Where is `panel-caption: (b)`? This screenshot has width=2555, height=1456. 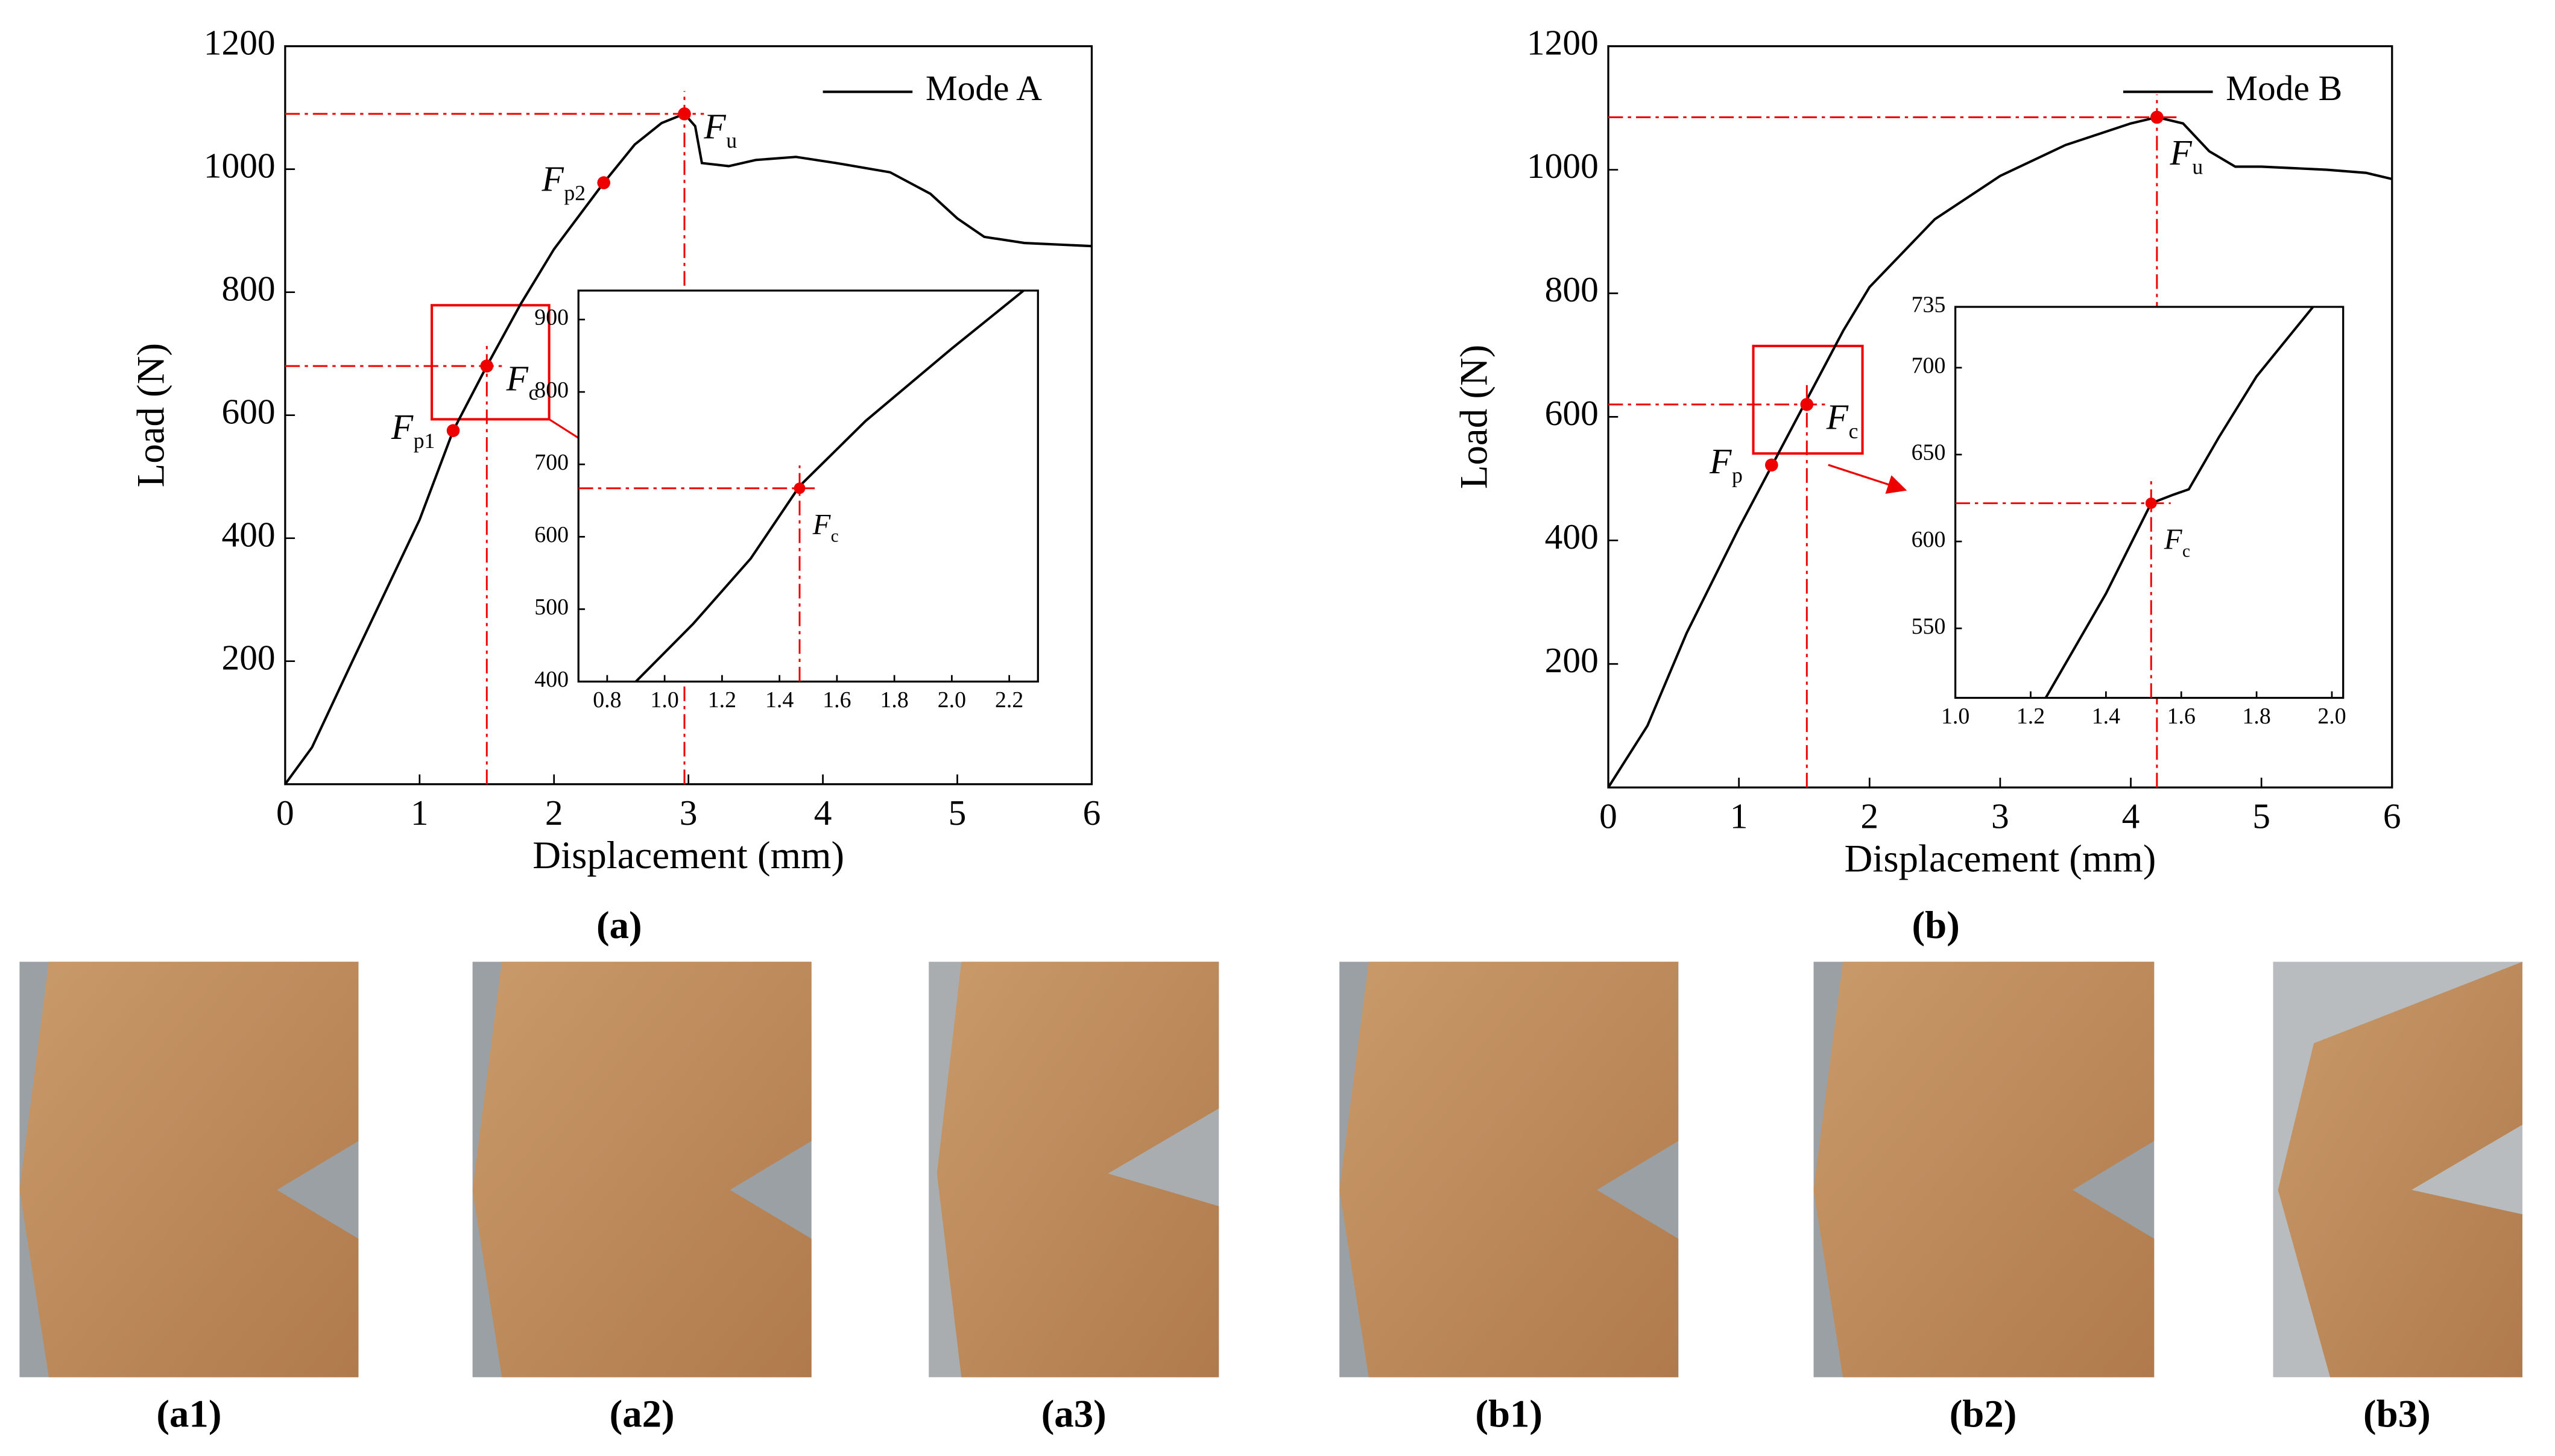 panel-caption: (b) is located at coordinates (1936, 926).